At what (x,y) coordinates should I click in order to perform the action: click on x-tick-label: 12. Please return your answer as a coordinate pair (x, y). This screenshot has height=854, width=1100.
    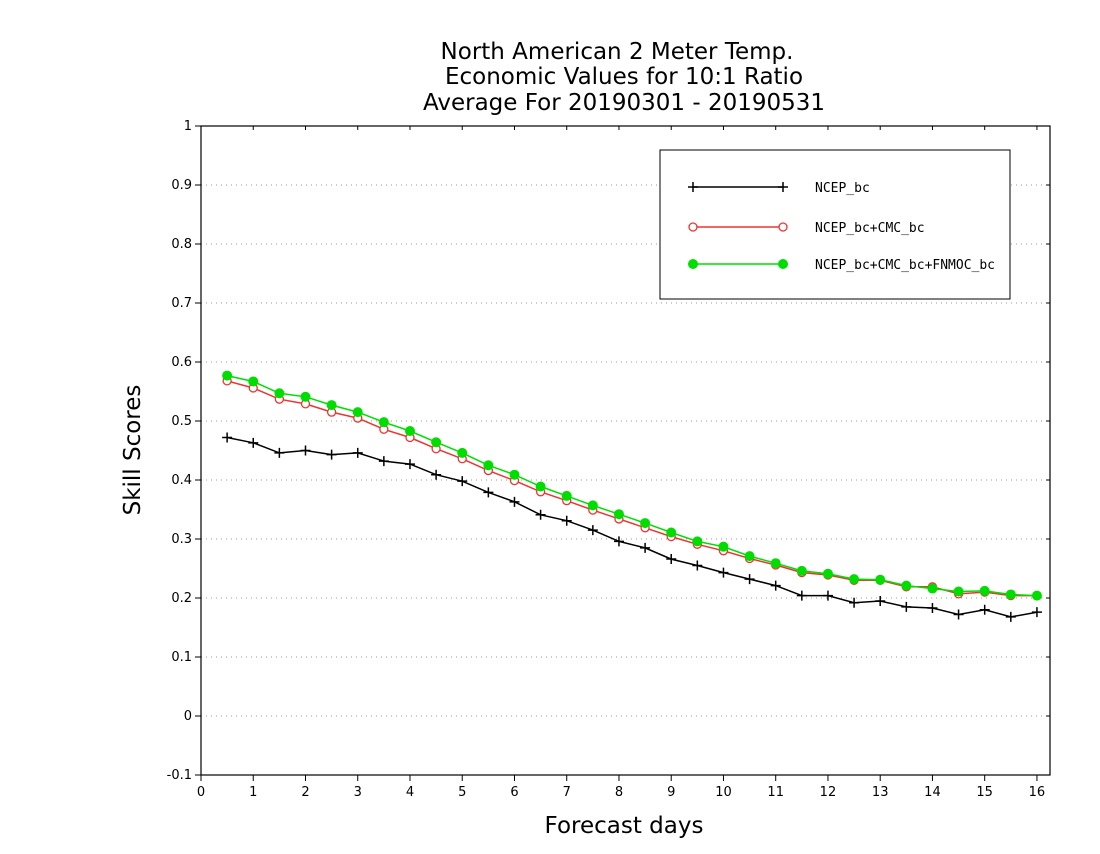
    Looking at the image, I should click on (828, 792).